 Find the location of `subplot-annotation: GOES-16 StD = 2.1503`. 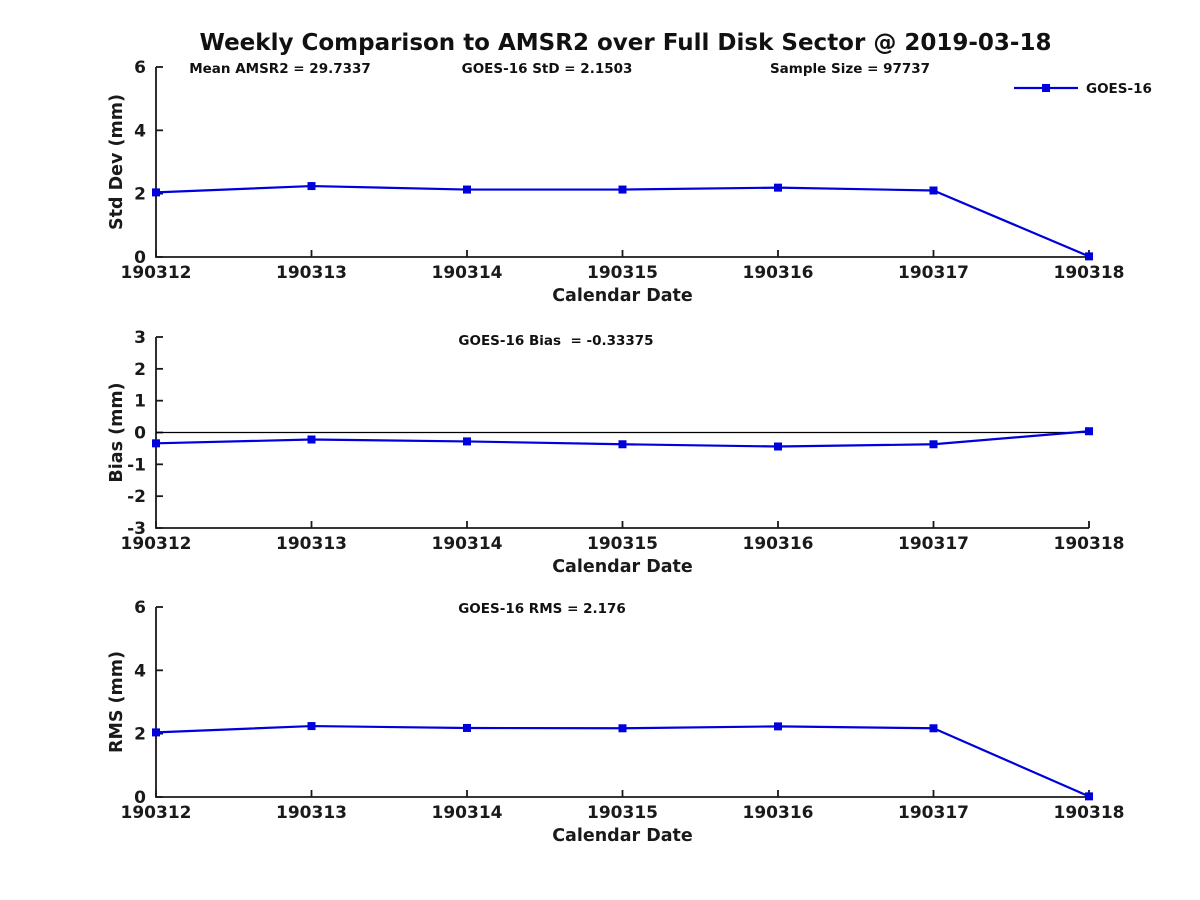

subplot-annotation: GOES-16 StD = 2.1503 is located at coordinates (547, 69).